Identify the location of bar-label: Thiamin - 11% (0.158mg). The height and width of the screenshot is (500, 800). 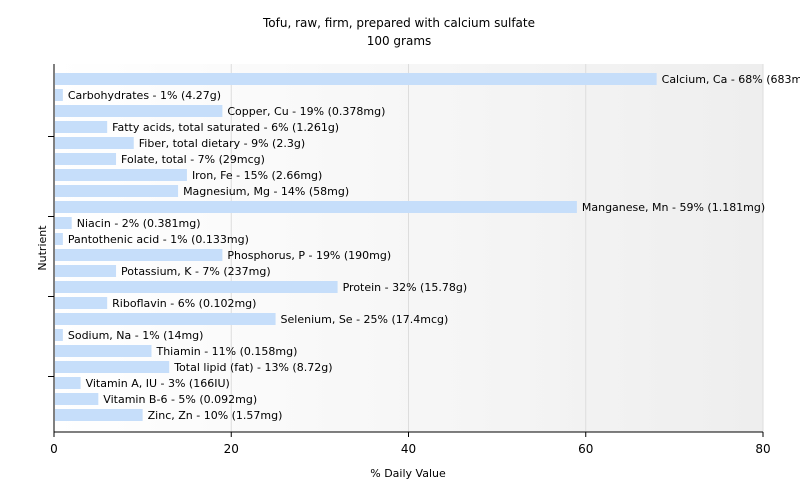
(226, 351).